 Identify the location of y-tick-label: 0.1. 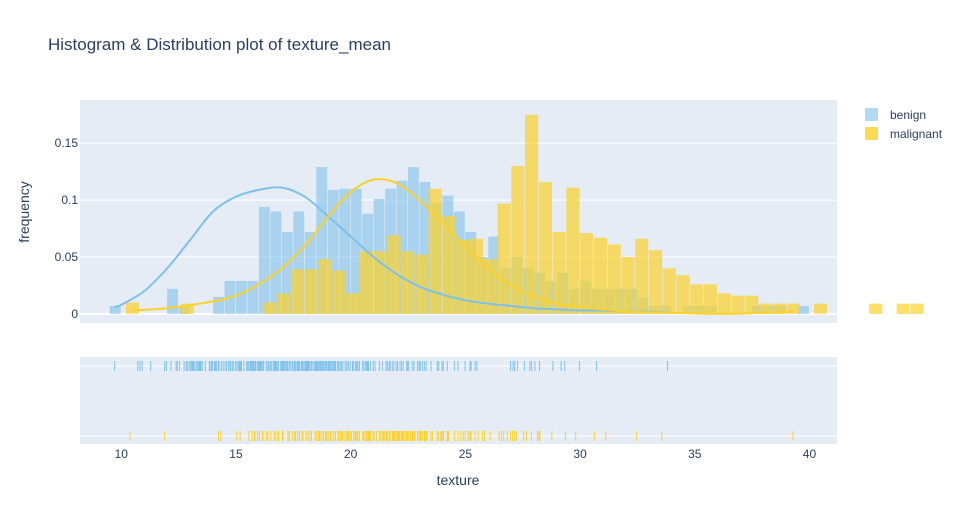
(69, 200).